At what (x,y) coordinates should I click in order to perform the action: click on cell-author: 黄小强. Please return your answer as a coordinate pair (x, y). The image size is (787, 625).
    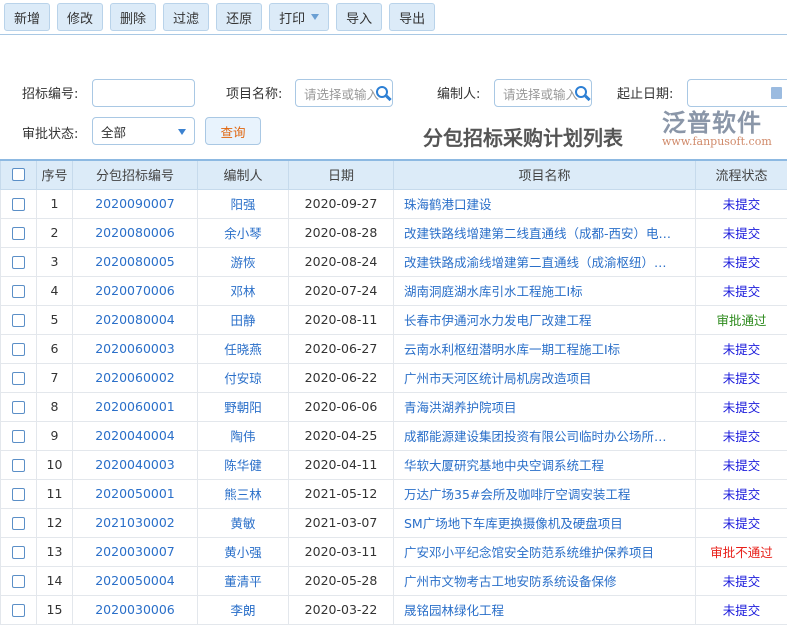
    Looking at the image, I should click on (243, 551).